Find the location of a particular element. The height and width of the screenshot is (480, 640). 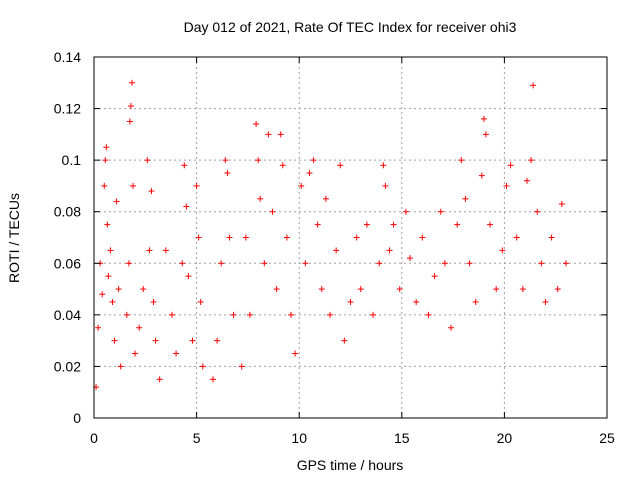

y-tick-label: 0.14 is located at coordinates (67, 57).